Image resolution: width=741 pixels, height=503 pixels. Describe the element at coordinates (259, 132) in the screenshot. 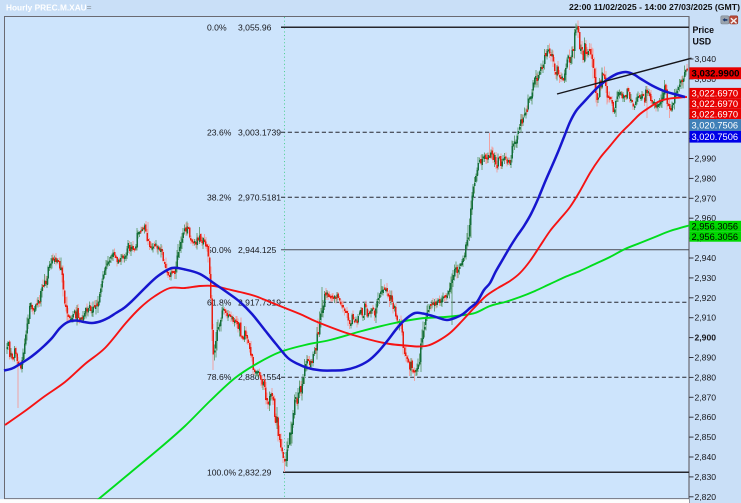

I see `svg-text: 3,003.1739` at that location.